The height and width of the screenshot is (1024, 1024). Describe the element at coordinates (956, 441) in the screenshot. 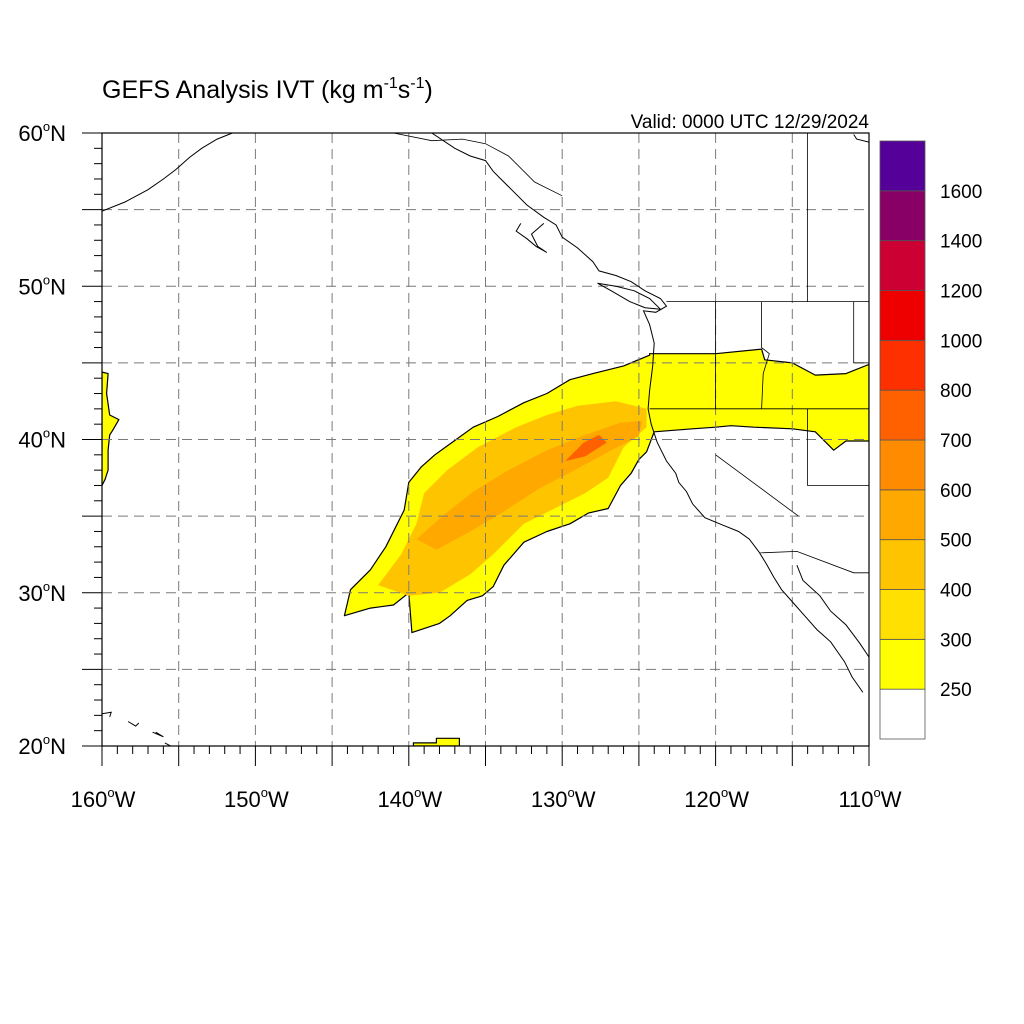

I see `colorbar-label: 700` at that location.